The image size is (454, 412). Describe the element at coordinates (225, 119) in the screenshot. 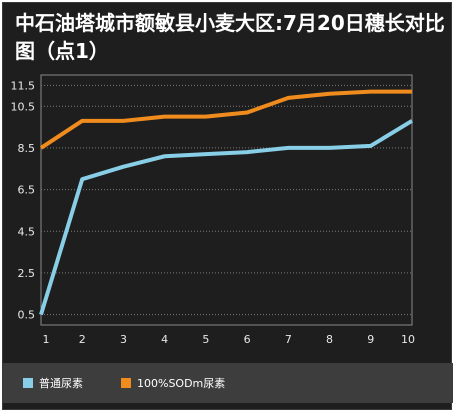

I see `series-line-sodm-urea` at that location.